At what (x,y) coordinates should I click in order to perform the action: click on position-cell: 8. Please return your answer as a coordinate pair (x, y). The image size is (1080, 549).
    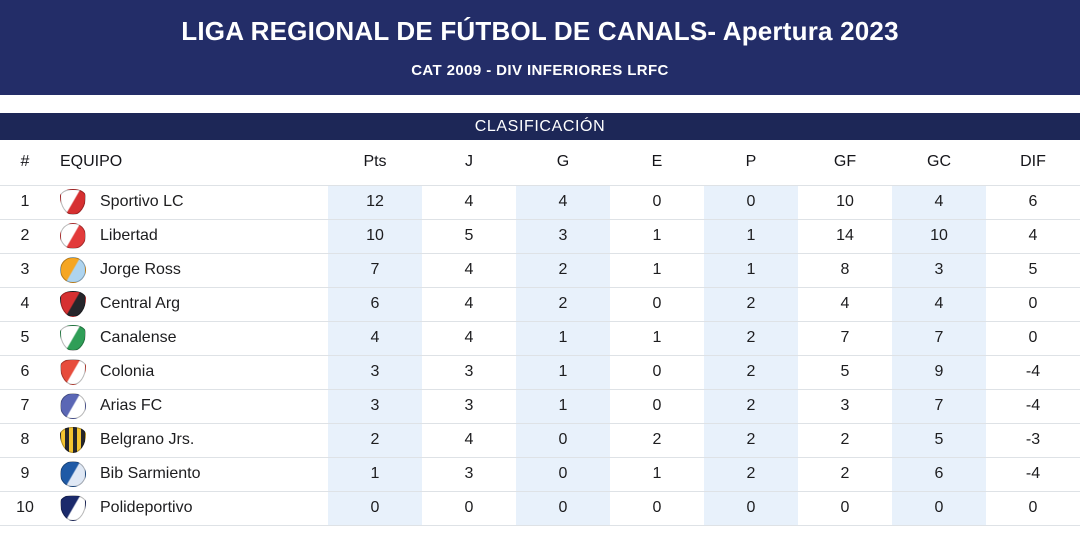
    Looking at the image, I should click on (25, 439).